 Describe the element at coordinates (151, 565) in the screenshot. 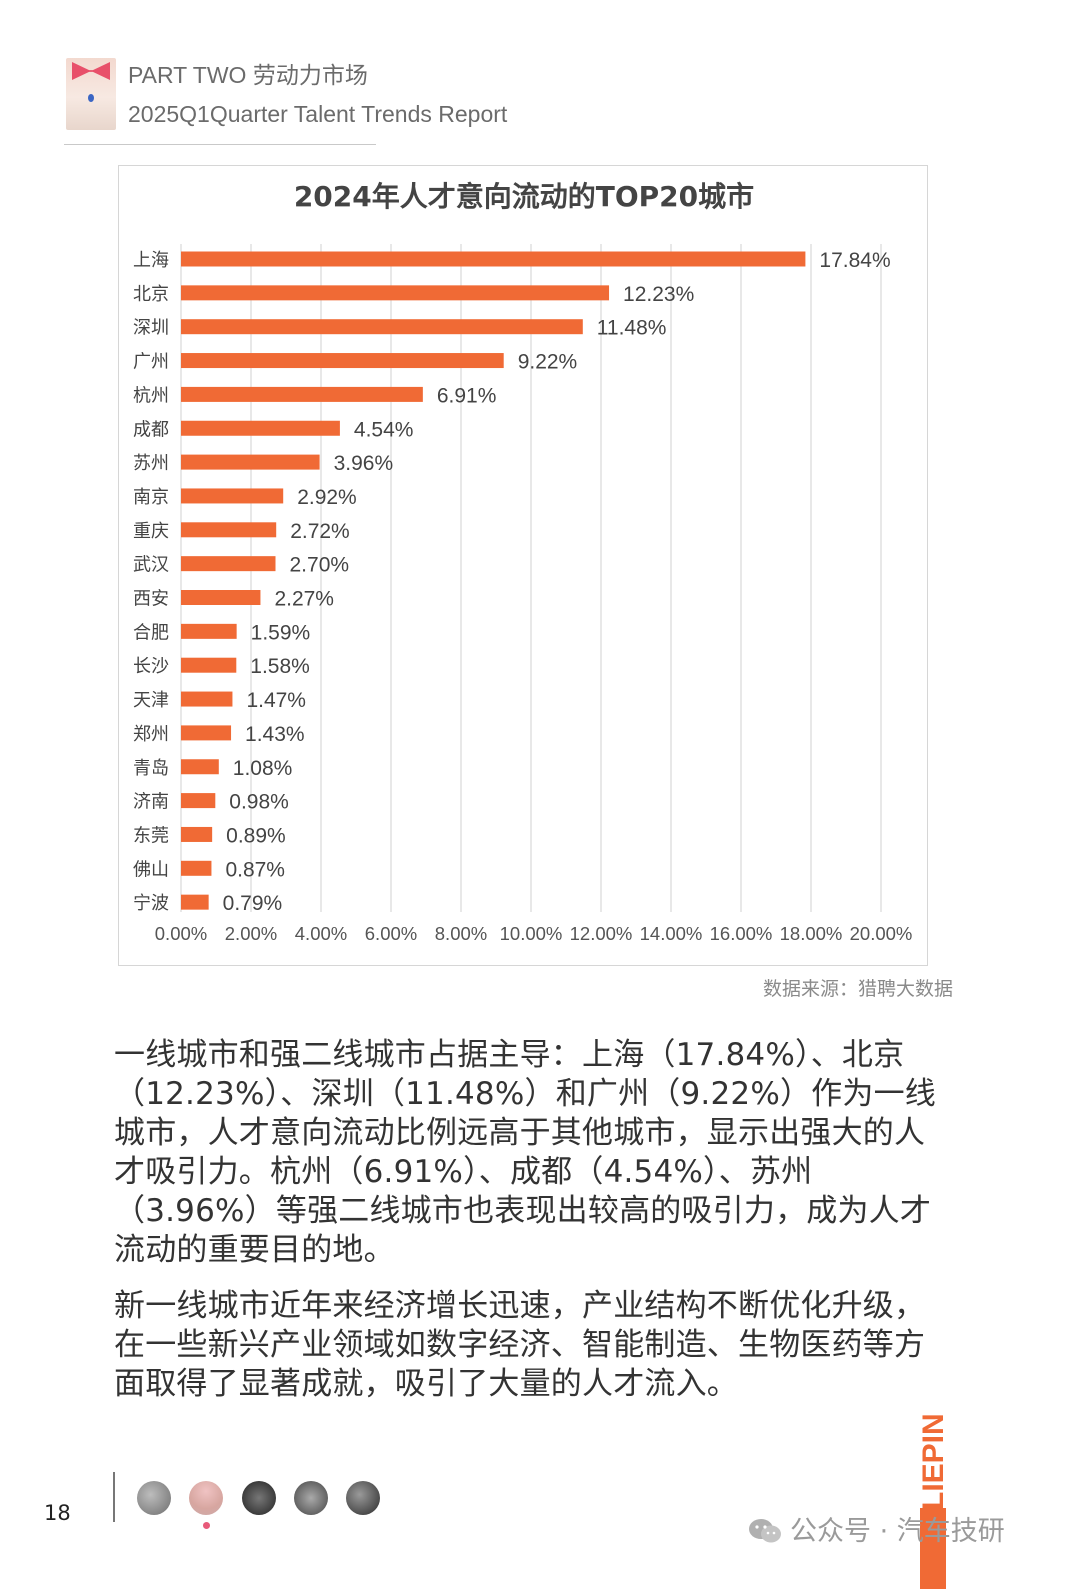

I see `category-label: 武汉` at that location.